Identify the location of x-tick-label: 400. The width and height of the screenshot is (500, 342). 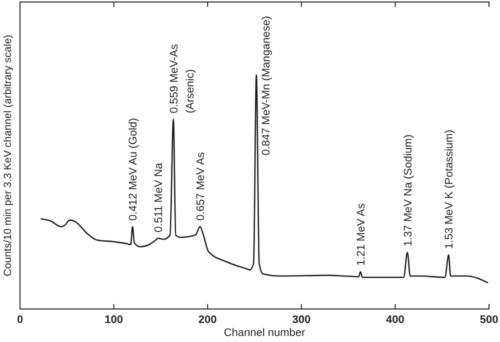
(395, 320).